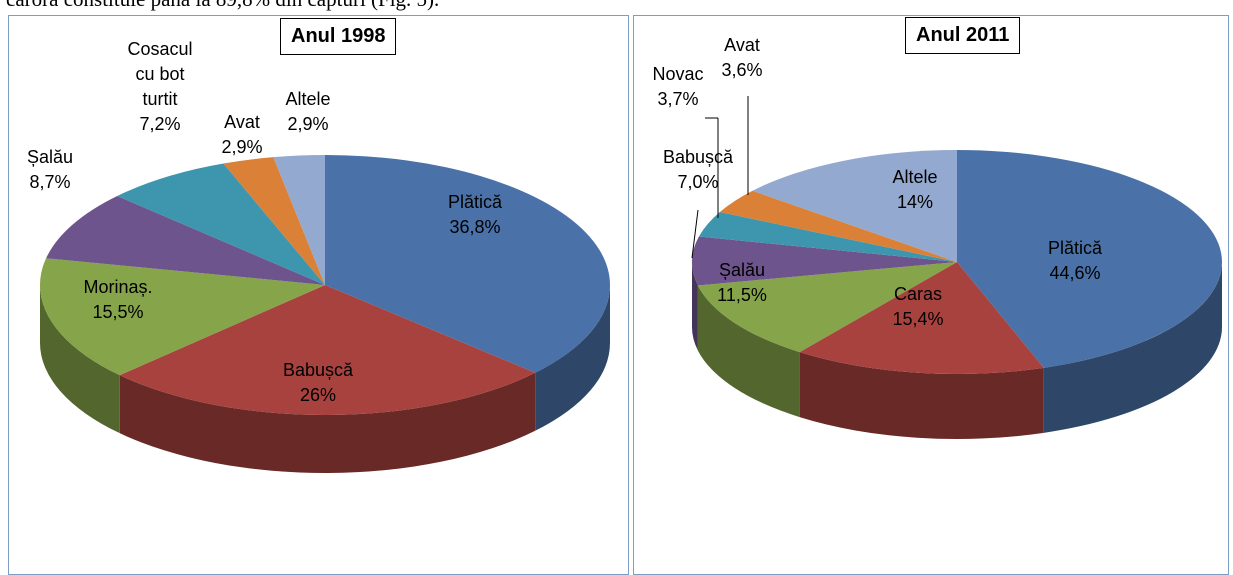 This screenshot has width=1233, height=575. Describe the element at coordinates (318, 395) in the screenshot. I see `value-label: 26%` at that location.